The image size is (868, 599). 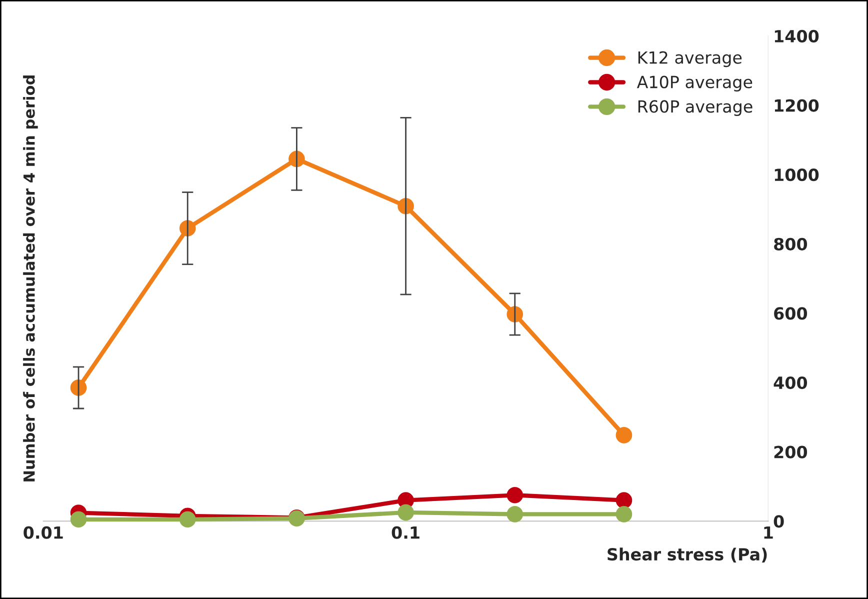 What do you see at coordinates (694, 84) in the screenshot?
I see `legend-label: A10P average` at bounding box center [694, 84].